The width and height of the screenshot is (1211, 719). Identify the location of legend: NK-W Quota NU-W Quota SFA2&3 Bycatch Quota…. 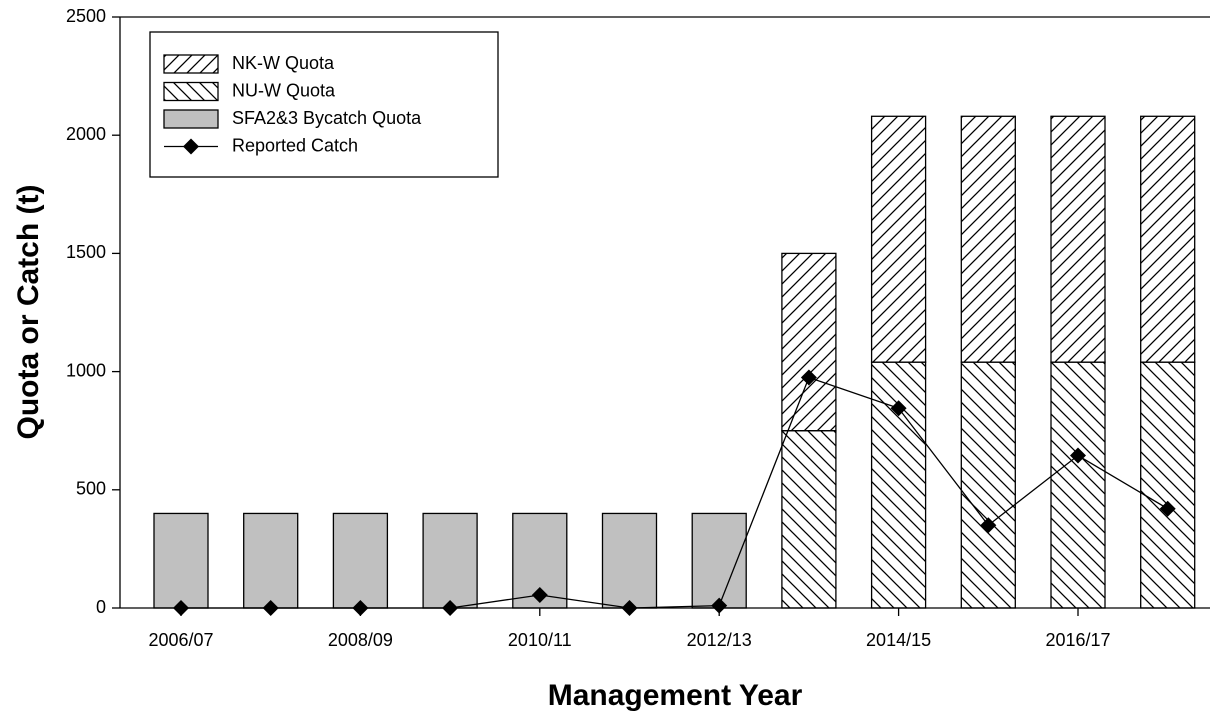
(324, 104).